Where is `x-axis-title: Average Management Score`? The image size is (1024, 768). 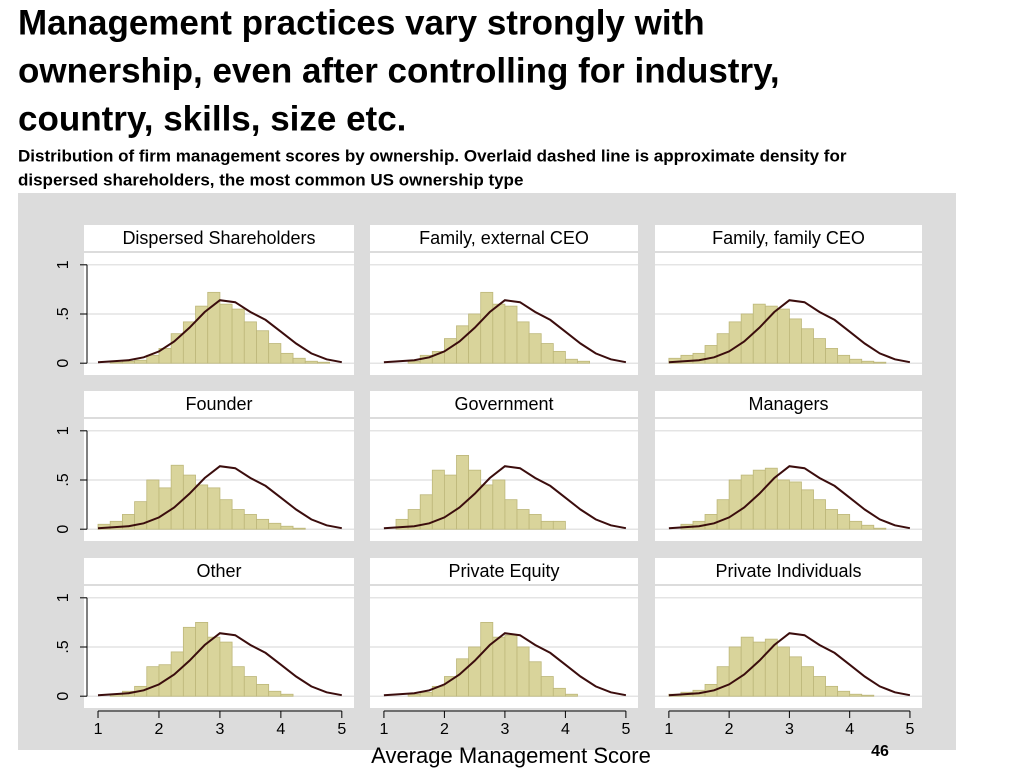 x-axis-title: Average Management Score is located at coordinates (511, 755).